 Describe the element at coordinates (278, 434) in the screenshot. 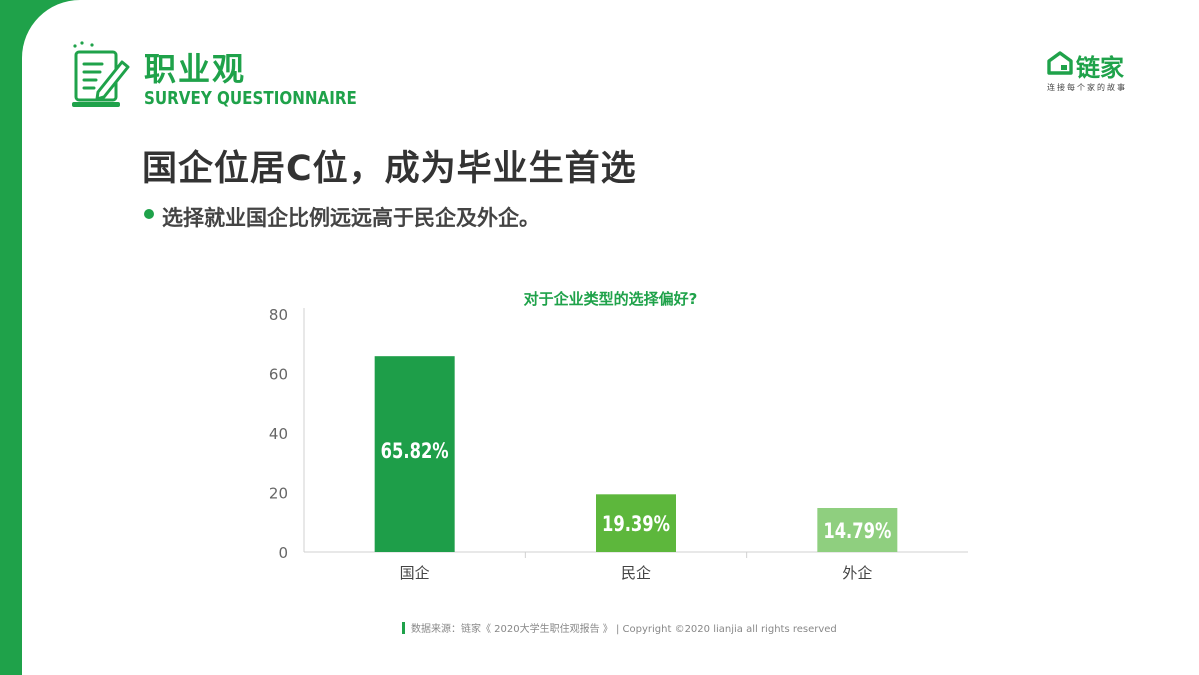

I see `y-tick-label: 40` at that location.